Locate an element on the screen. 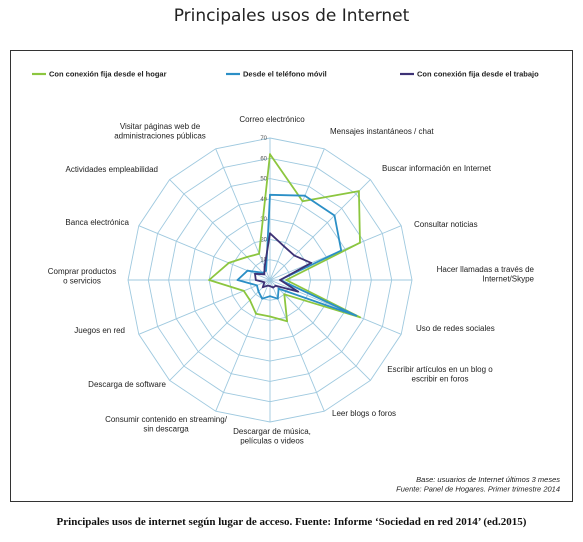 This screenshot has height=542, width=583. tick-label: 60 is located at coordinates (263, 159).